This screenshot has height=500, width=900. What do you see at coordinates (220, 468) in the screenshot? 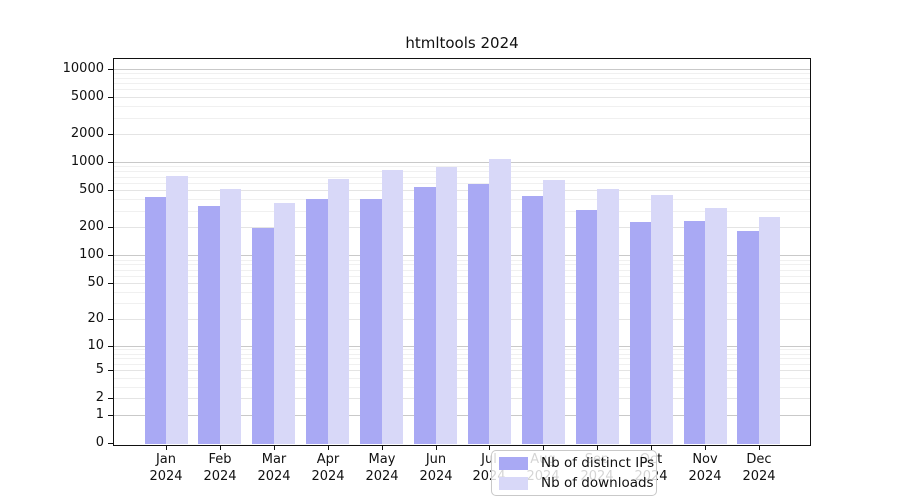
I see `x-tick-label: Feb 2024` at bounding box center [220, 468].